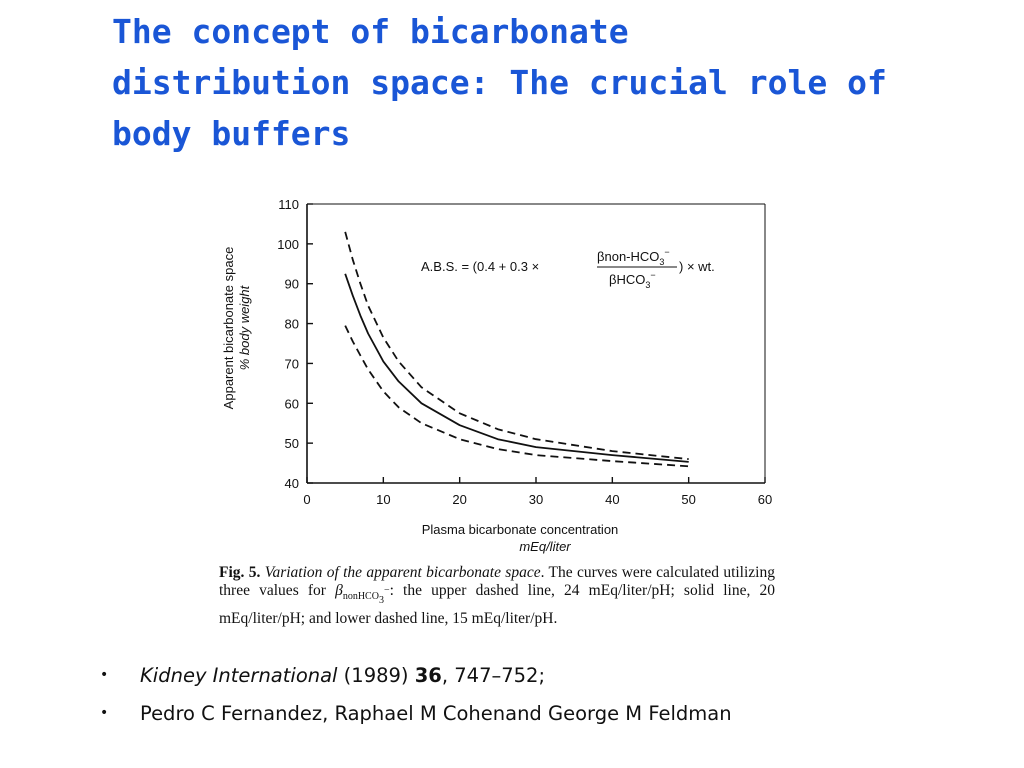  What do you see at coordinates (288, 204) in the screenshot?
I see `y-tick-label: 110` at bounding box center [288, 204].